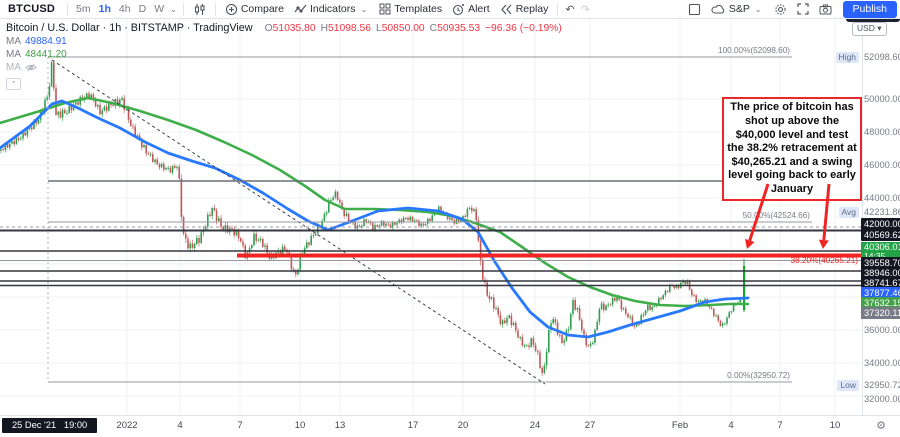 The image size is (900, 437). Describe the element at coordinates (864, 224) in the screenshot. I see `price-axis-label: 42000.00` at that location.